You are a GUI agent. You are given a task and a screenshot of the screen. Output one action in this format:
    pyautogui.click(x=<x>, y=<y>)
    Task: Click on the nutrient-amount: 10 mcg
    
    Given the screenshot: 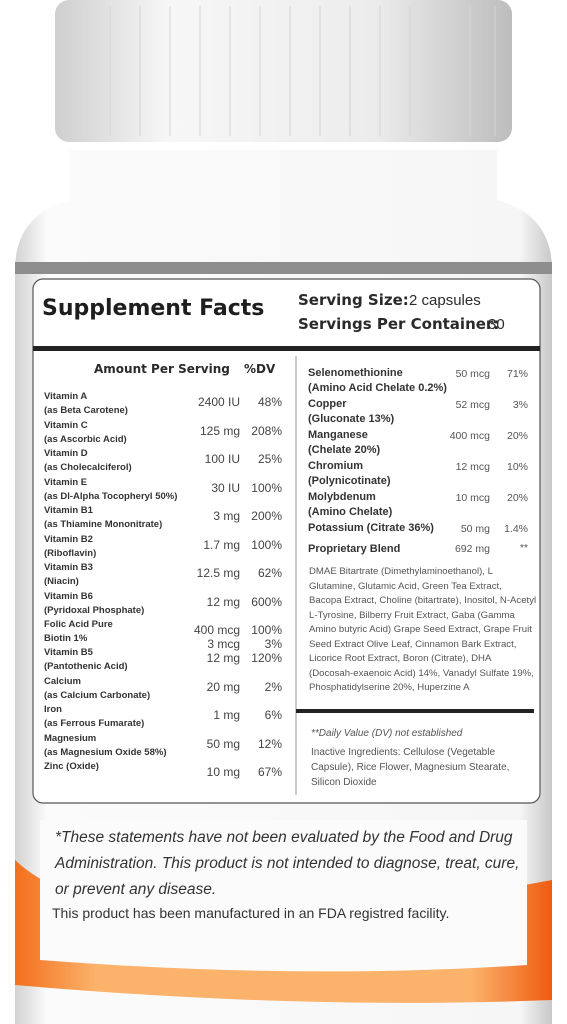 What is the action you would take?
    pyautogui.click(x=472, y=498)
    